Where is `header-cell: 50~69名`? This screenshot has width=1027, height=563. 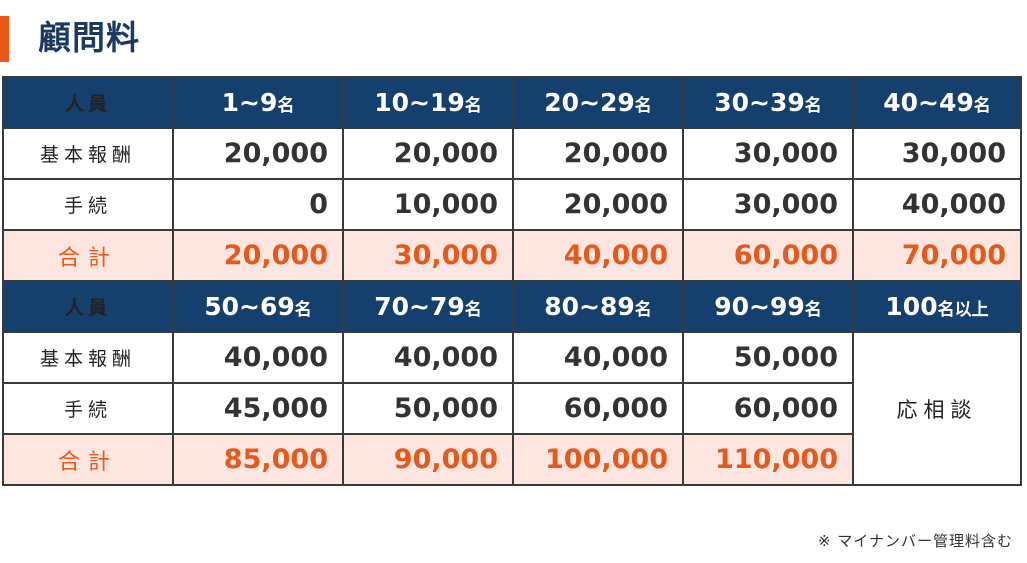 header-cell: 50~69名 is located at coordinates (258, 306).